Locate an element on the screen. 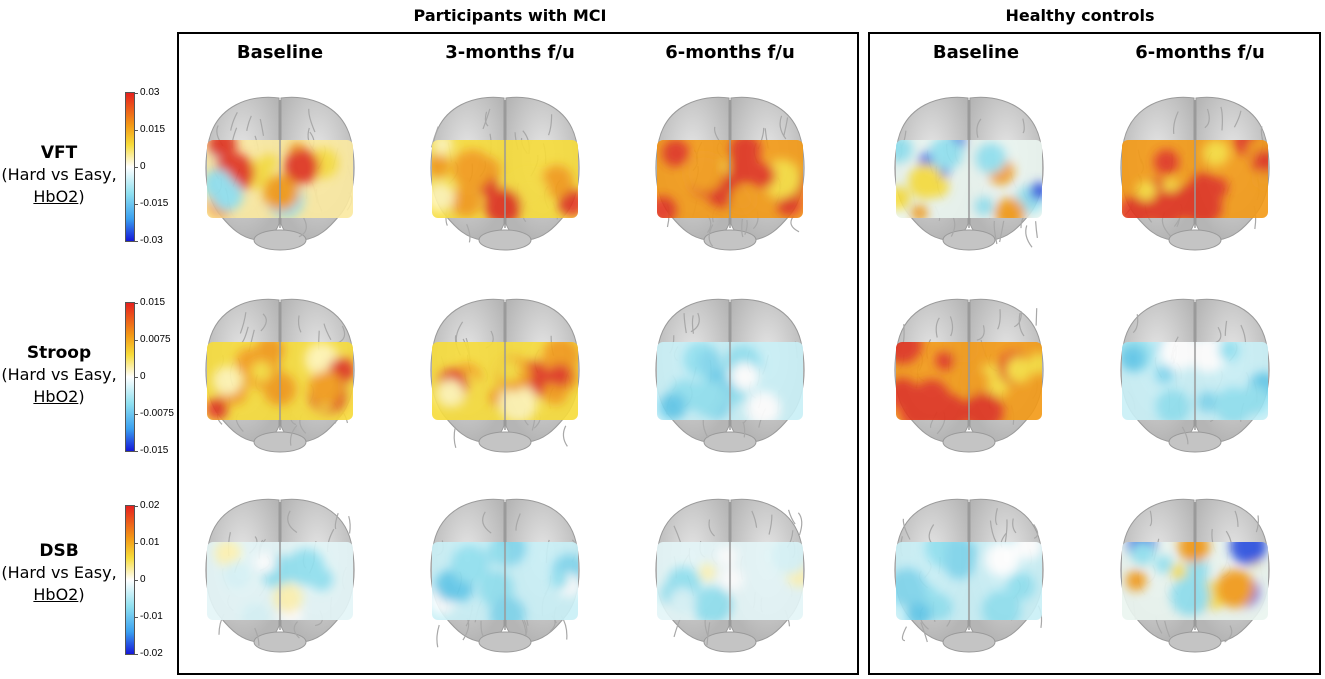  colorbar-tick-label: -0.03 is located at coordinates (151, 240).